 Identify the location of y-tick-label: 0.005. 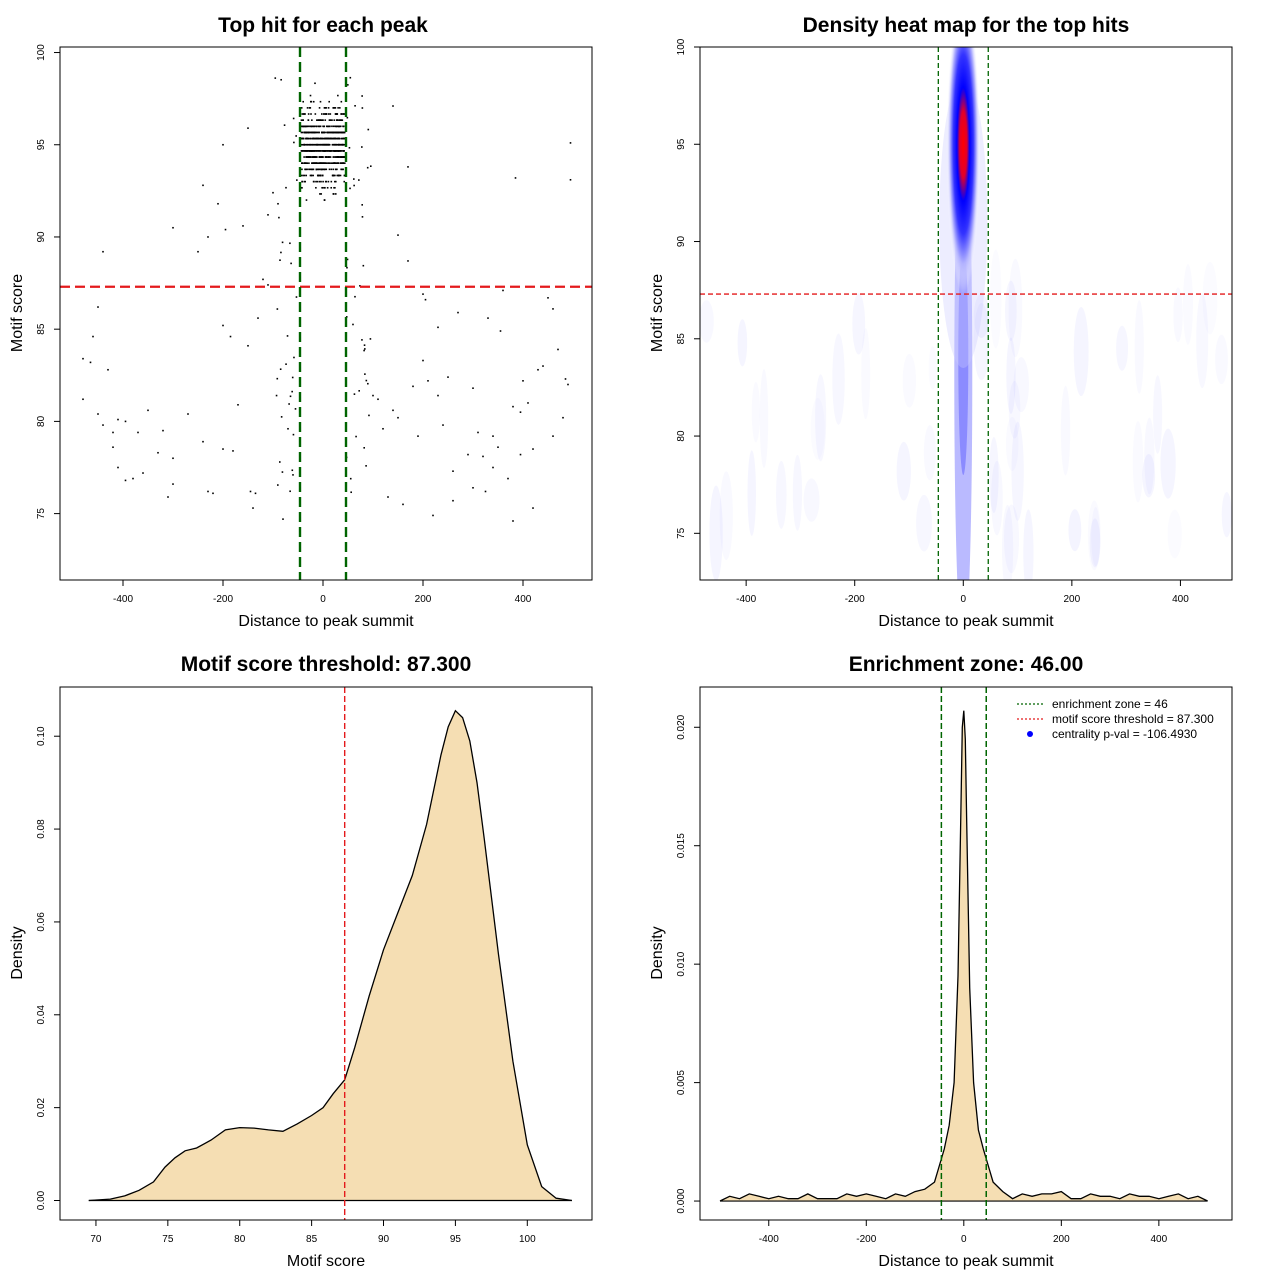
(681, 1082).